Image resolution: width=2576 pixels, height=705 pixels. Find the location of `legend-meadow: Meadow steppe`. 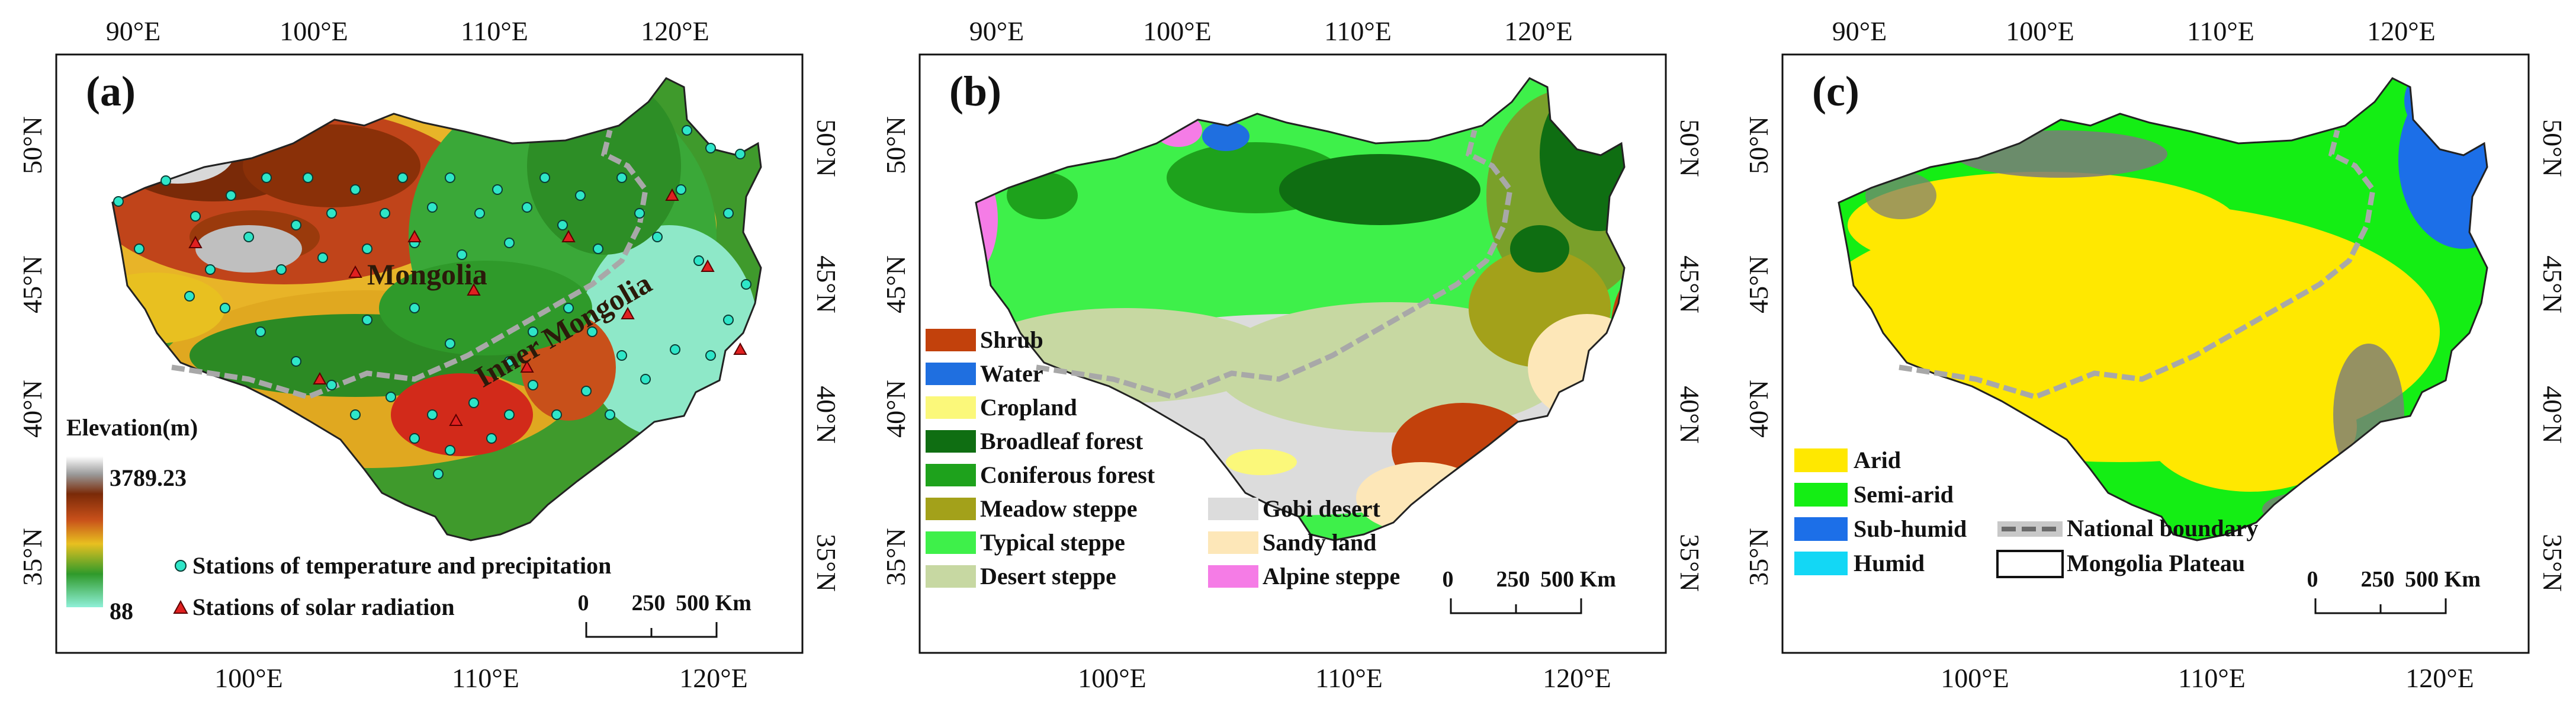

legend-meadow: Meadow steppe is located at coordinates (1059, 508).